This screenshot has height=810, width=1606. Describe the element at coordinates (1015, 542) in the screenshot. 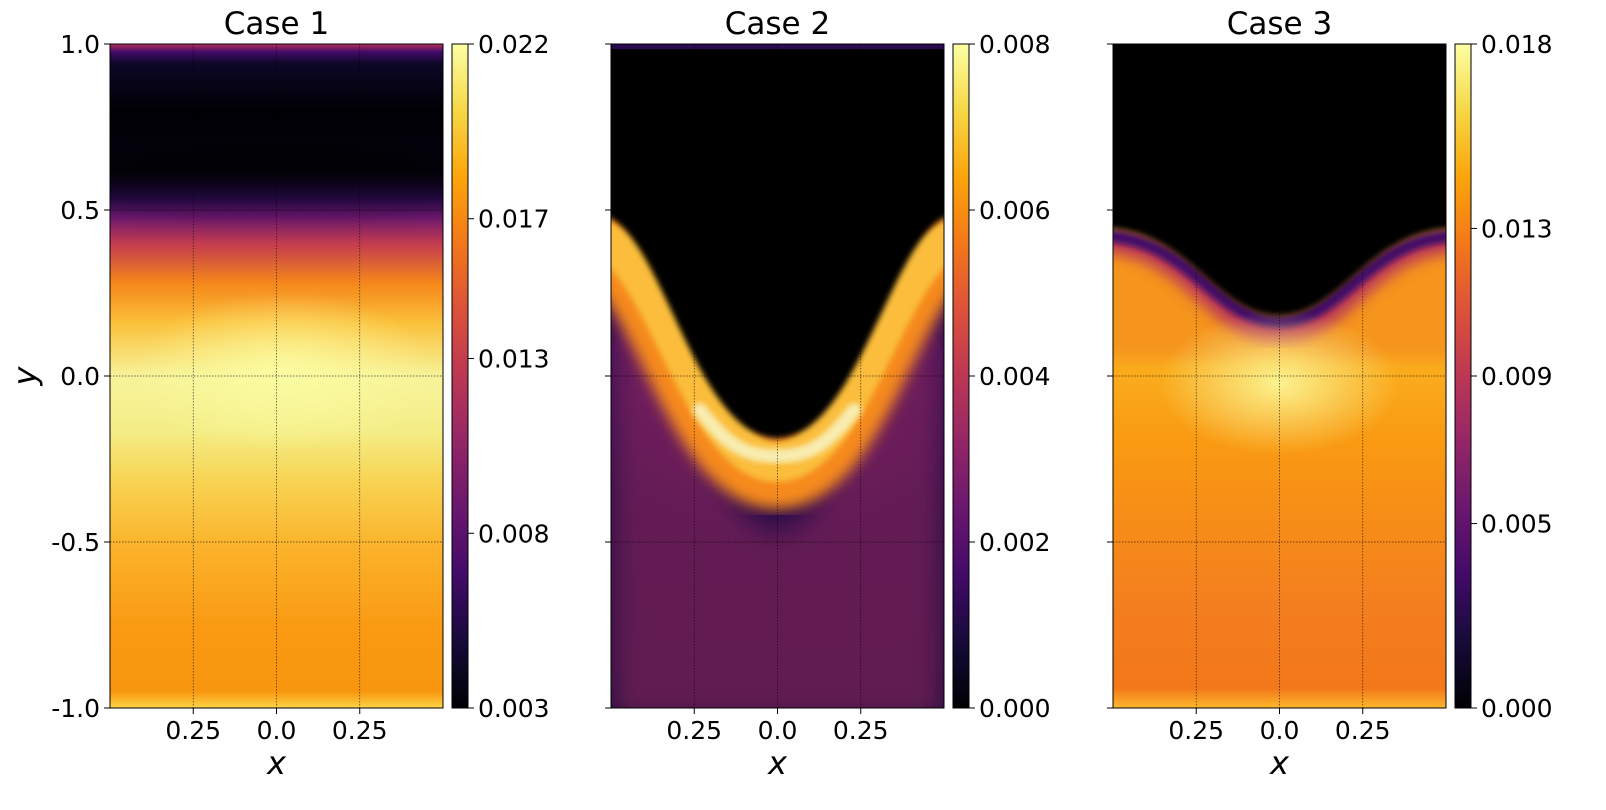

I see `colorbar-tick-label: 0.002` at that location.